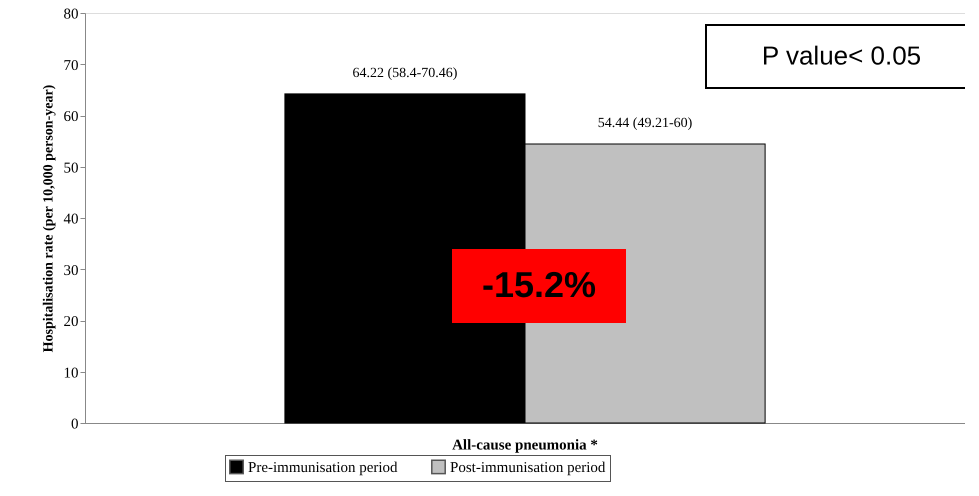 The height and width of the screenshot is (496, 979). What do you see at coordinates (405, 73) in the screenshot?
I see `data-label: 64.22 (58.4-70.46)` at bounding box center [405, 73].